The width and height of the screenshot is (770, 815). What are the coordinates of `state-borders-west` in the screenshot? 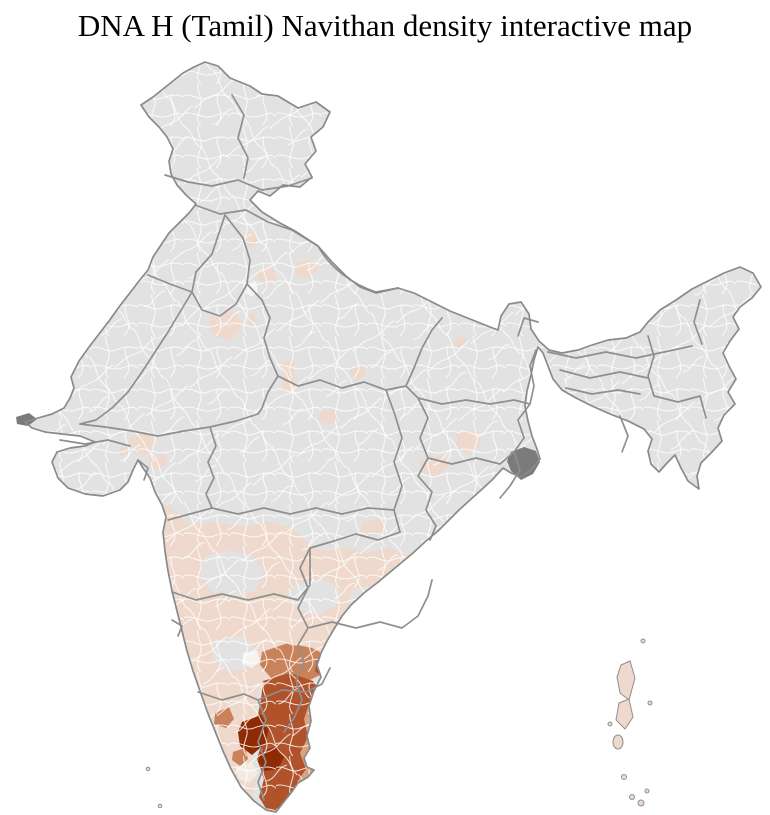 It's located at (169, 406).